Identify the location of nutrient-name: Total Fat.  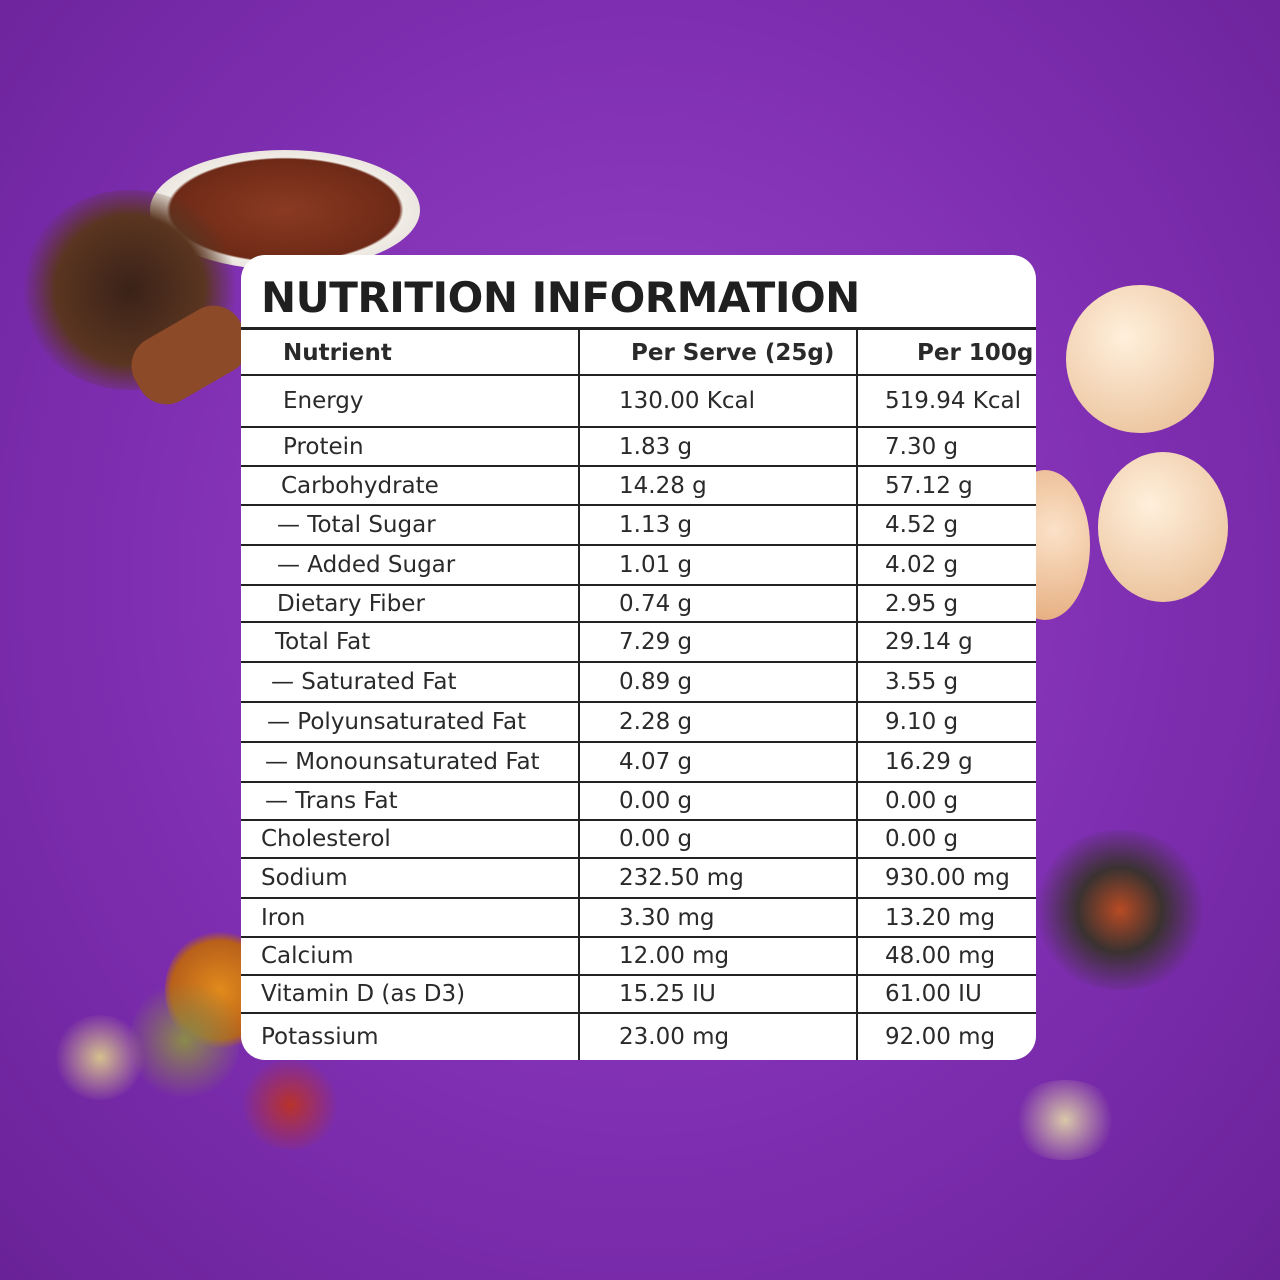
(323, 642).